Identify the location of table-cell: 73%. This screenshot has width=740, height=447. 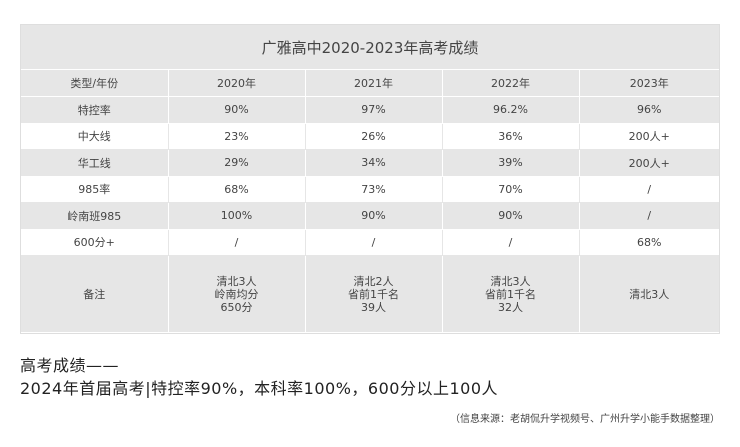
(374, 189).